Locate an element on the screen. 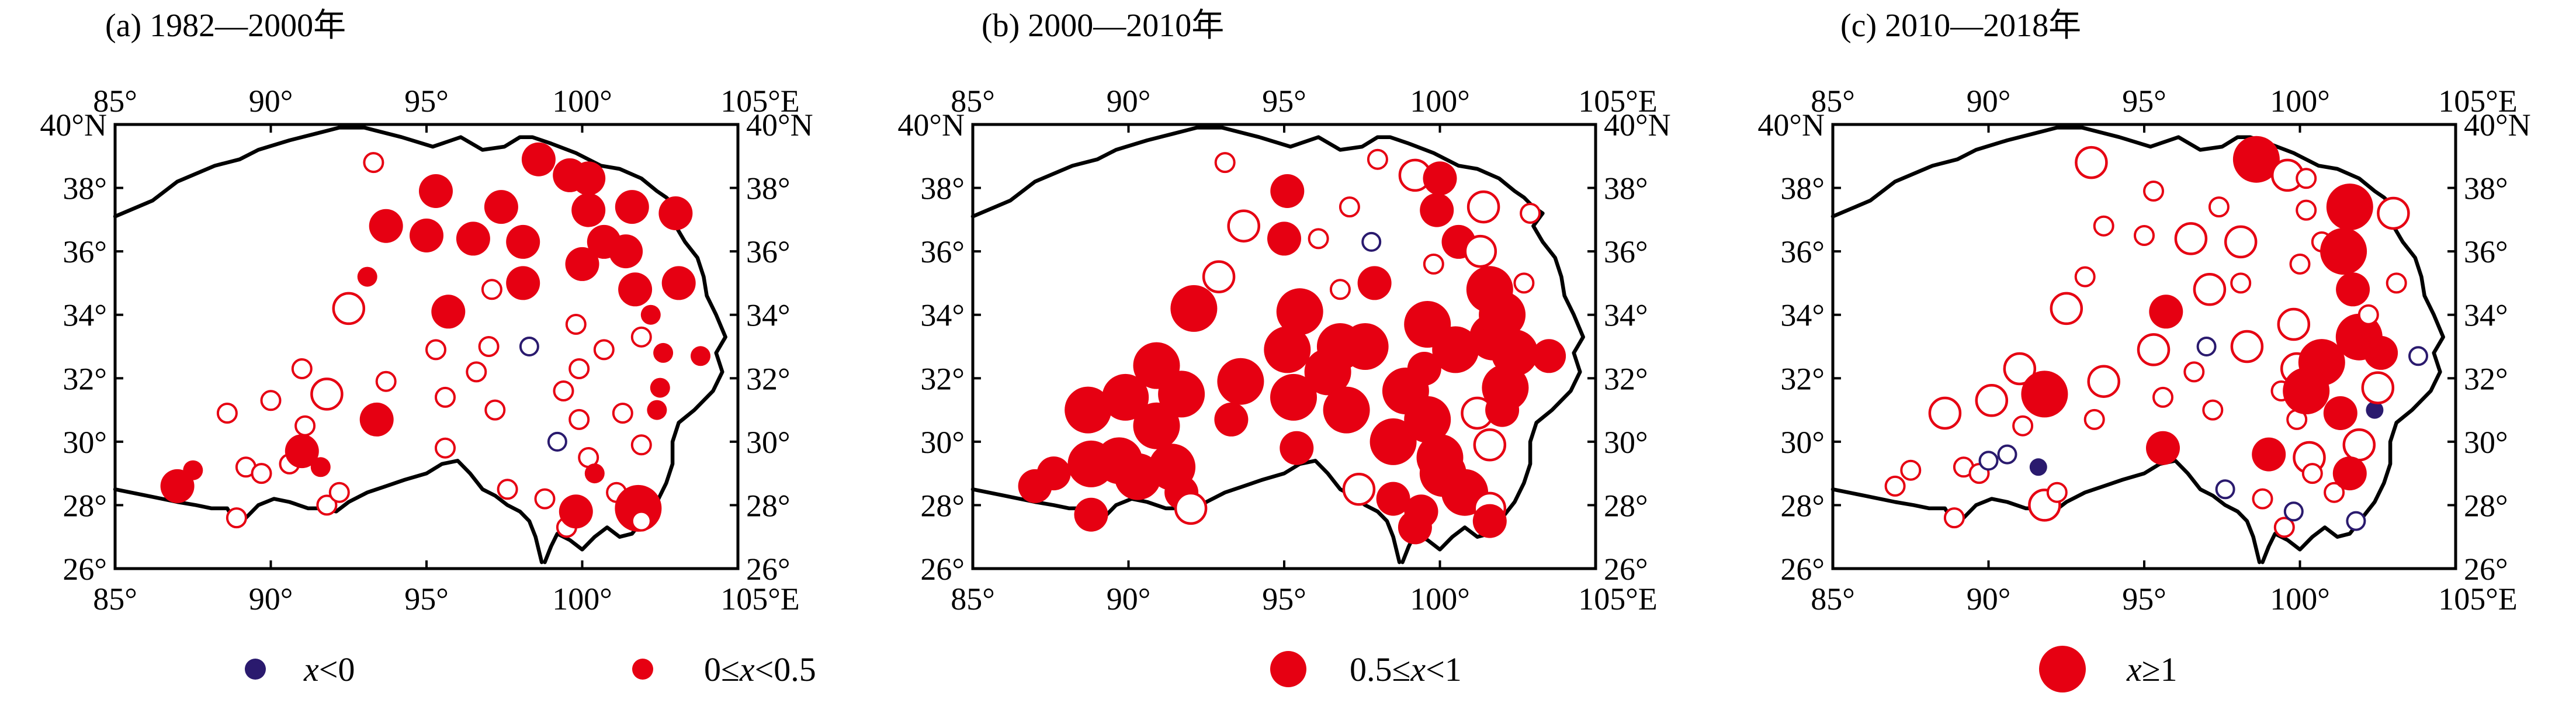 The image size is (2576, 703). legend-label: x≥1 is located at coordinates (2152, 669).